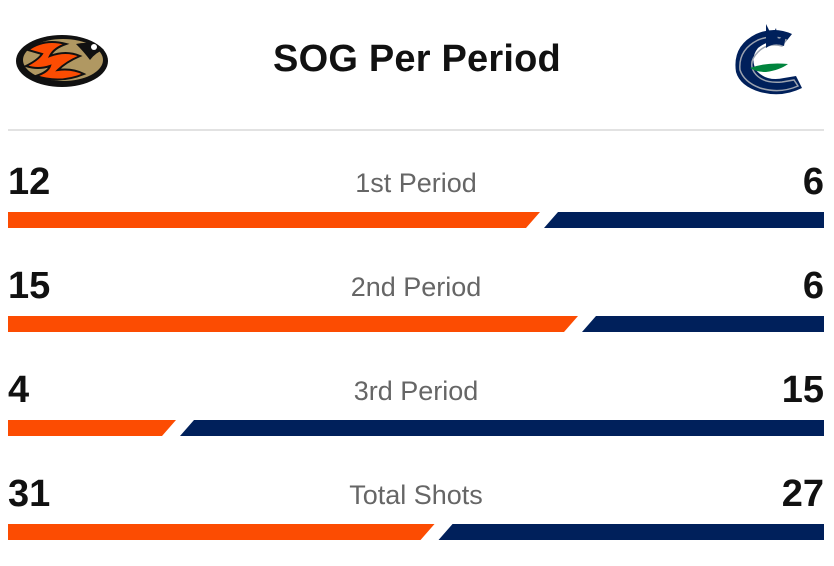 The image size is (834, 566). What do you see at coordinates (416, 130) in the screenshot?
I see `header-divider` at bounding box center [416, 130].